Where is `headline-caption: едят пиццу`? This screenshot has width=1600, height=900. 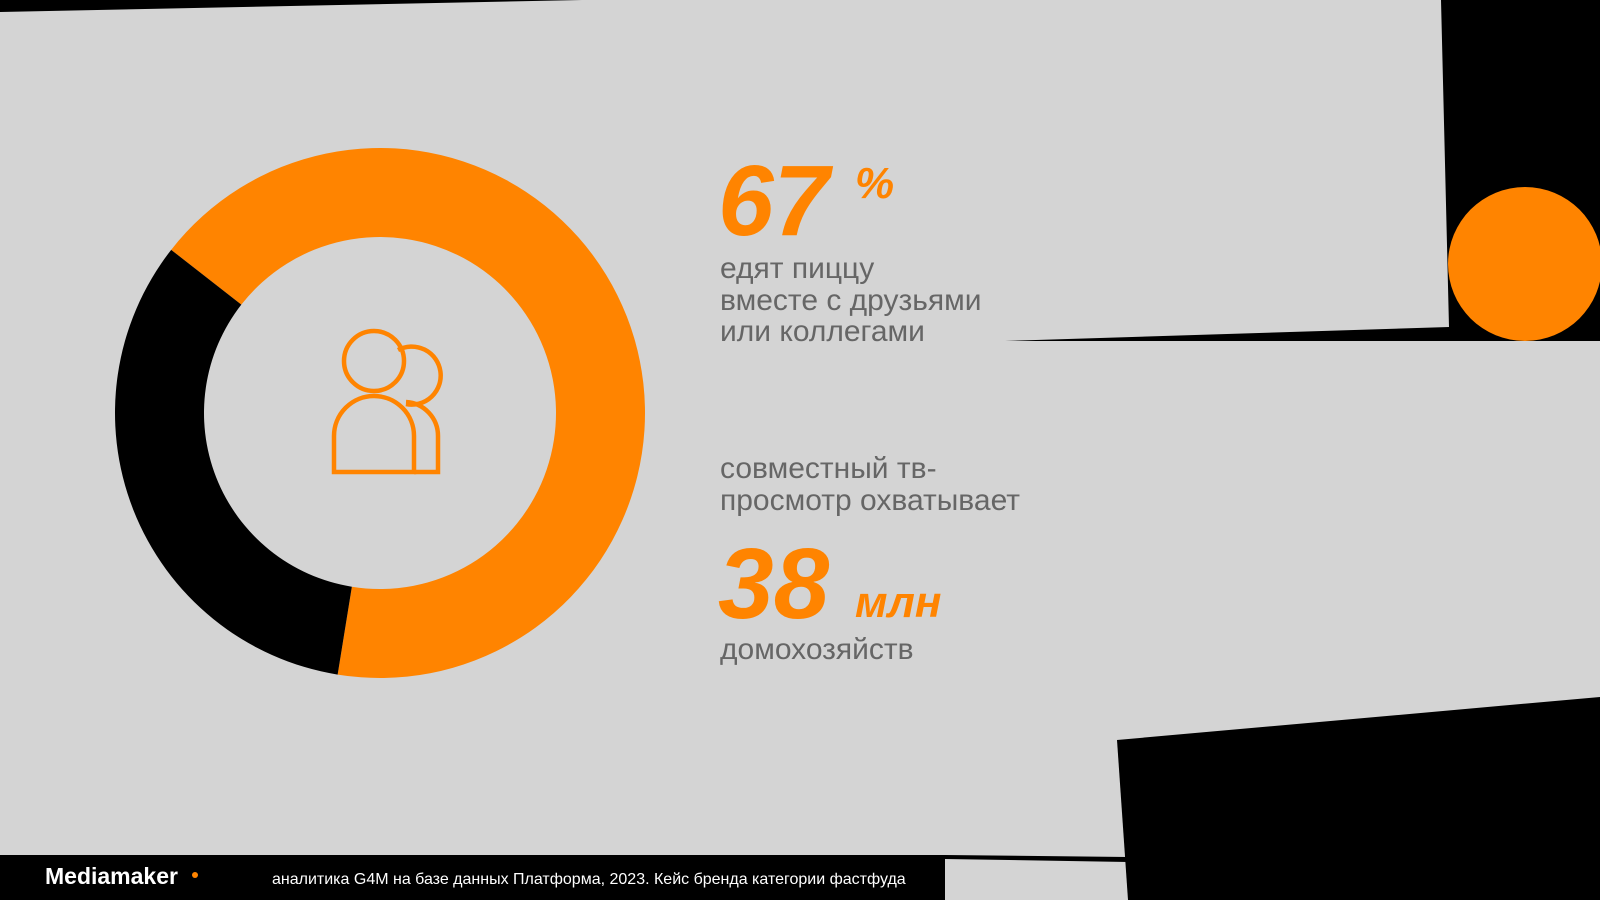
headline-caption: едят пиццу is located at coordinates (797, 268).